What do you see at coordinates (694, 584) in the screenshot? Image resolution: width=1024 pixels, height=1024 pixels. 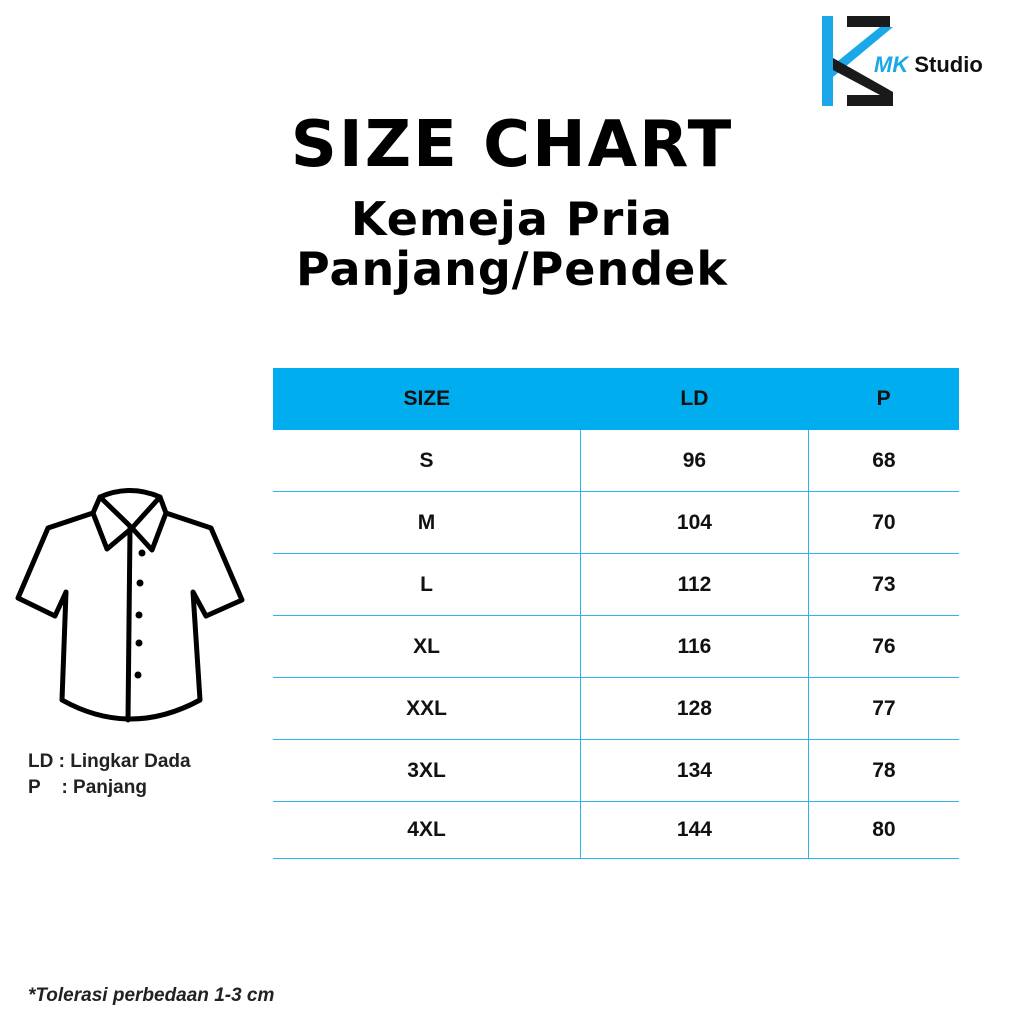 I see `cell-ld: 112` at bounding box center [694, 584].